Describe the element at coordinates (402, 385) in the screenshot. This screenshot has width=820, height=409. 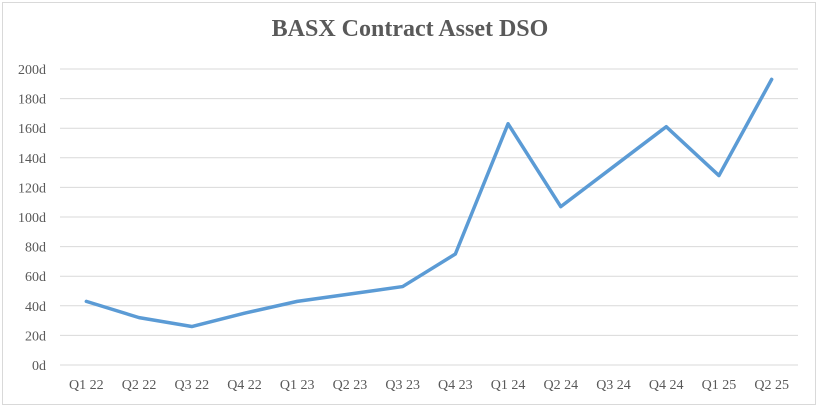
I see `x-tick-label: Q3 23` at that location.